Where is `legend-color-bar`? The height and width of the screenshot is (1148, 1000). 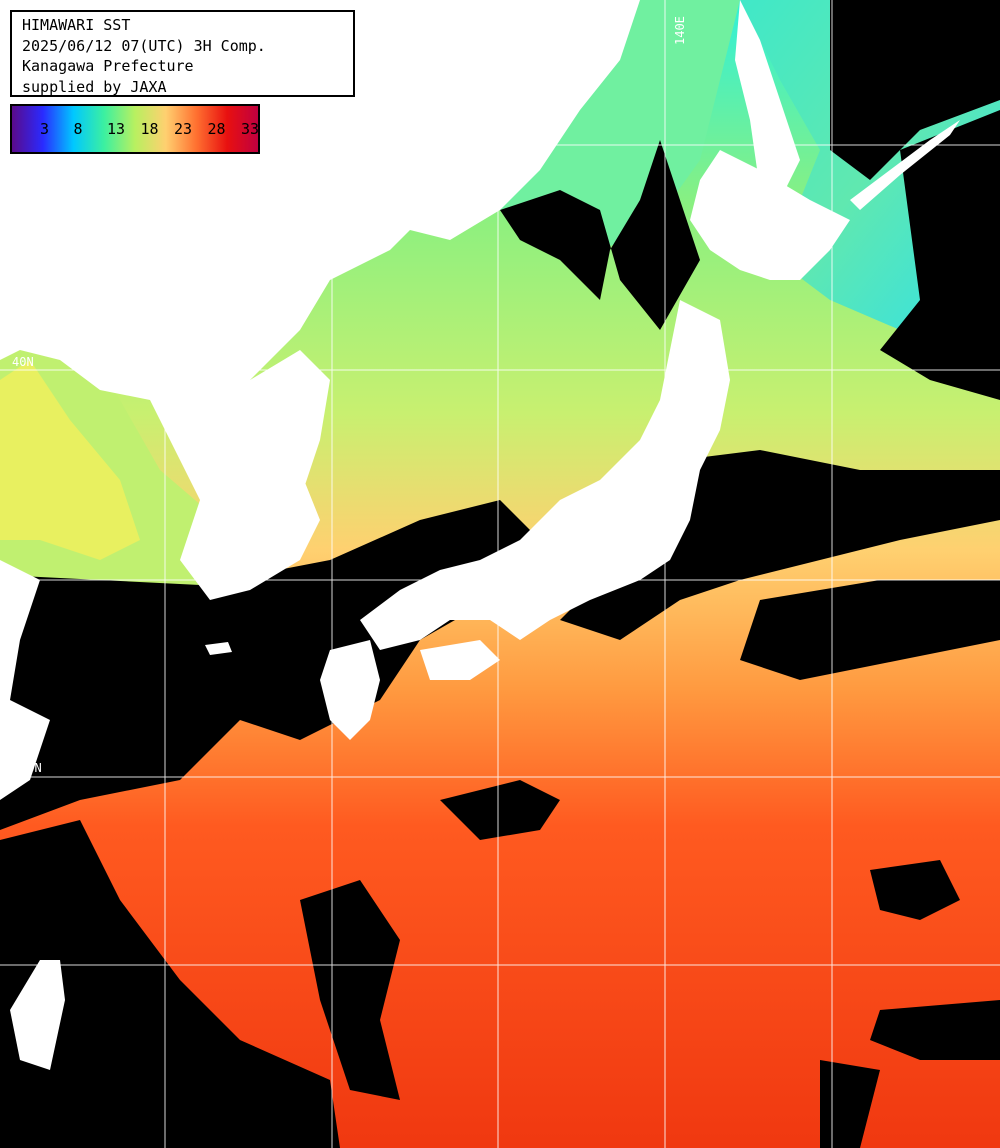 legend-color-bar is located at coordinates (135, 129).